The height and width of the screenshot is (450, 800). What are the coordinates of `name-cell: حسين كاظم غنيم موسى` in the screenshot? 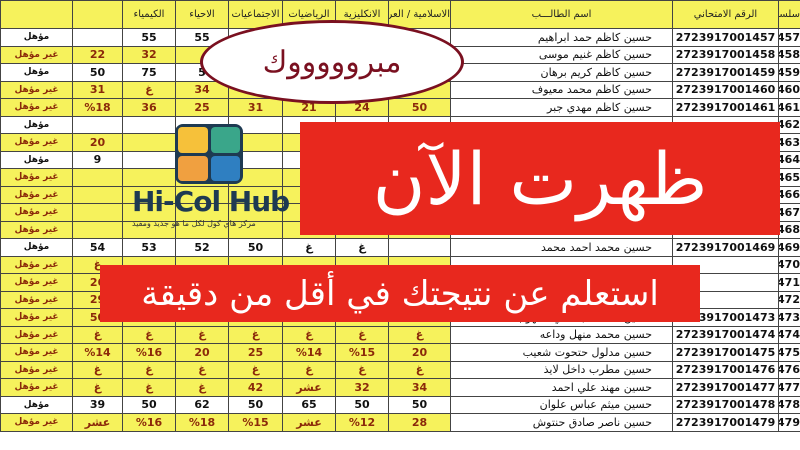 It's located at (561, 54).